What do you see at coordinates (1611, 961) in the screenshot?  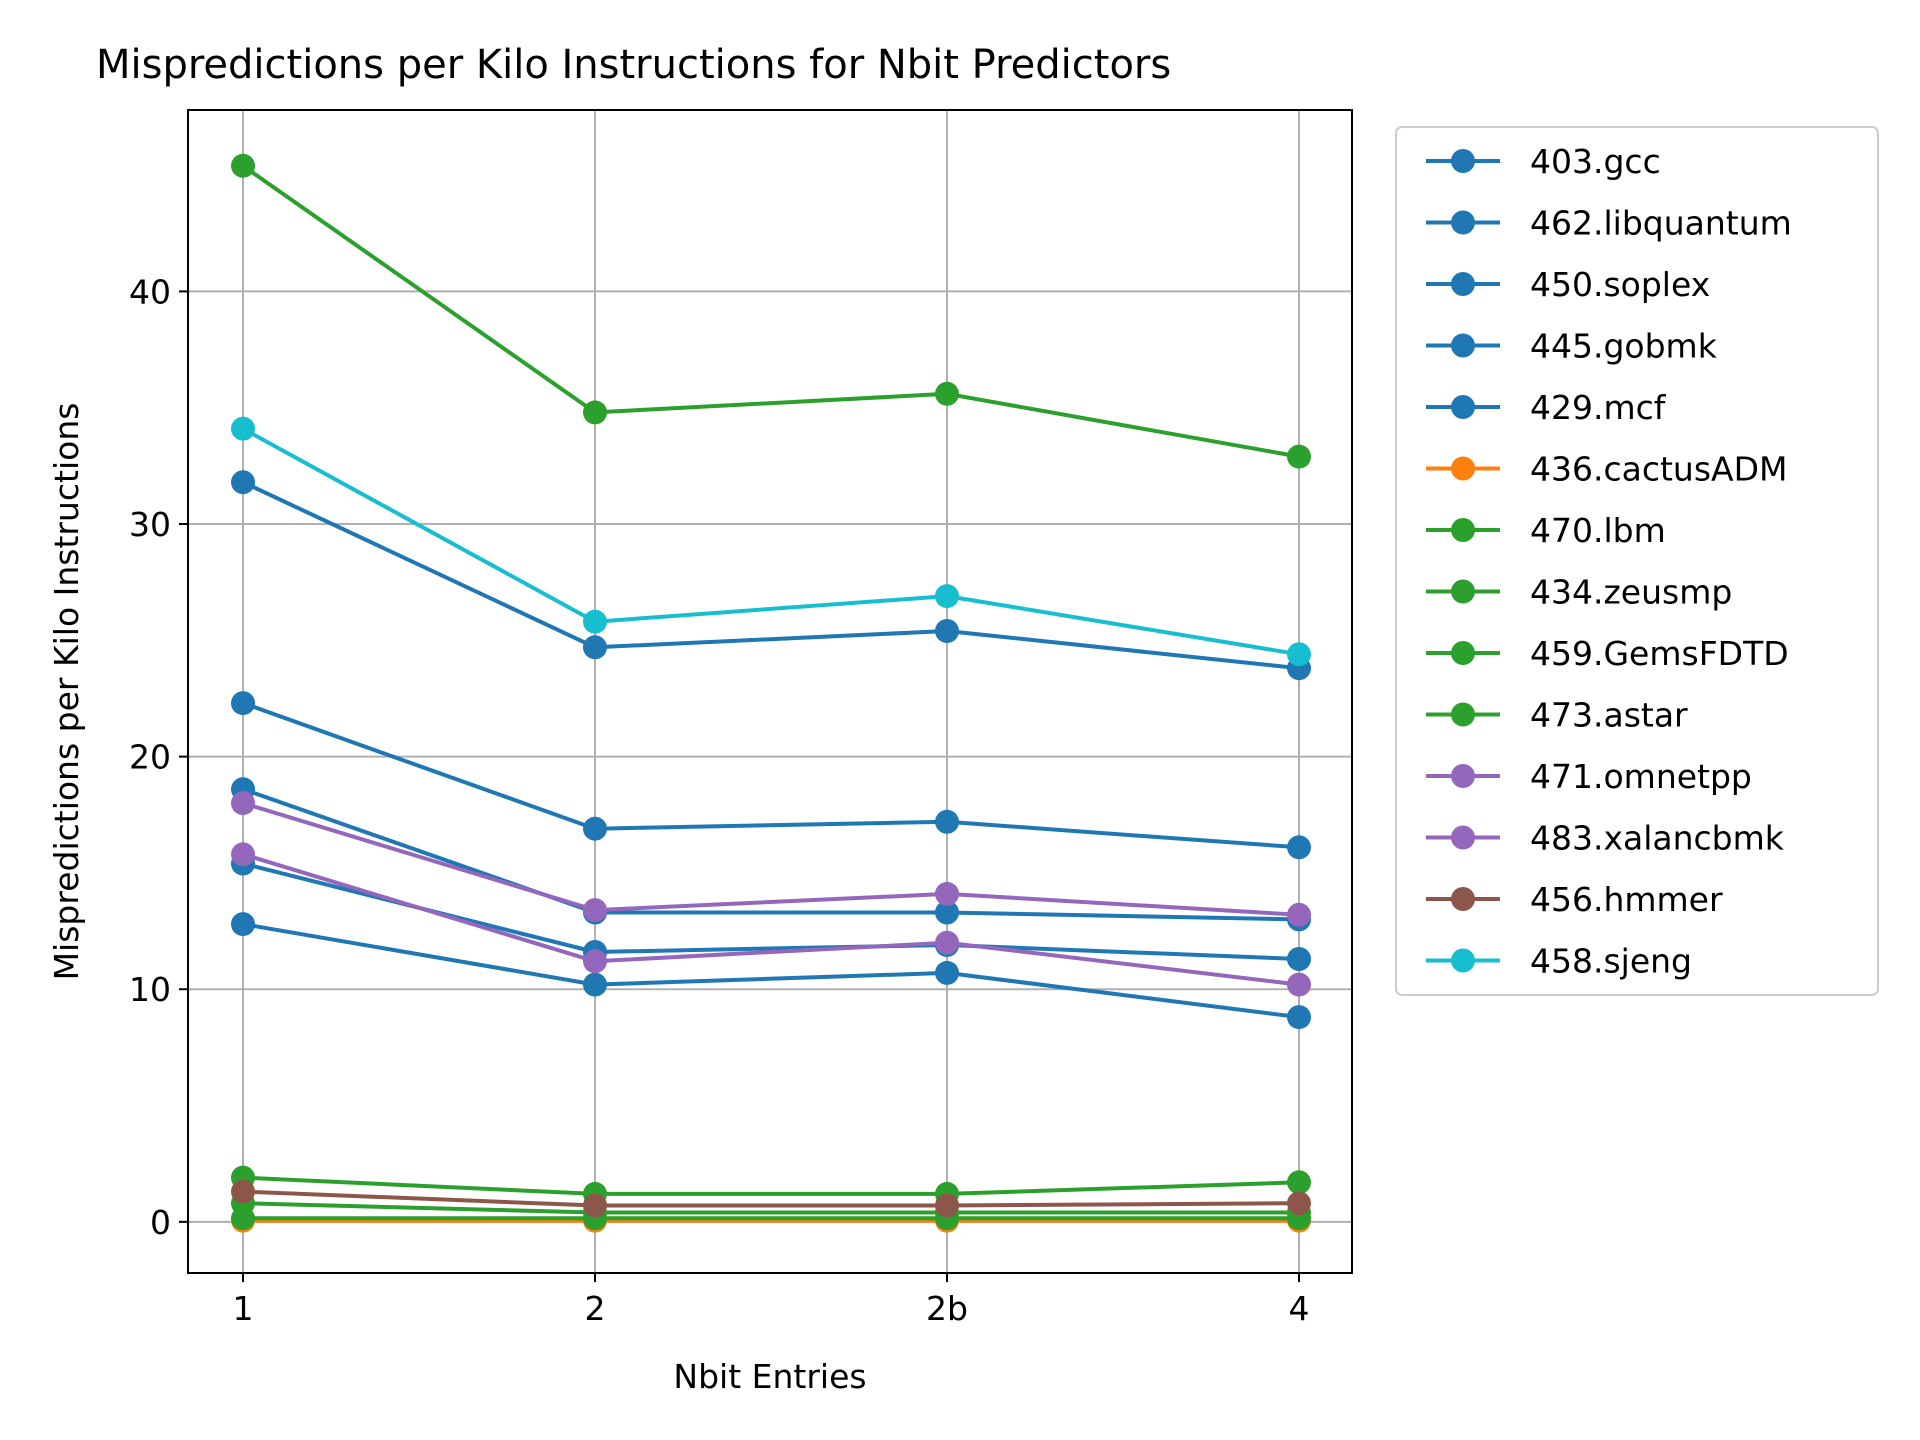 I see `legend-label: 458.sjeng` at bounding box center [1611, 961].